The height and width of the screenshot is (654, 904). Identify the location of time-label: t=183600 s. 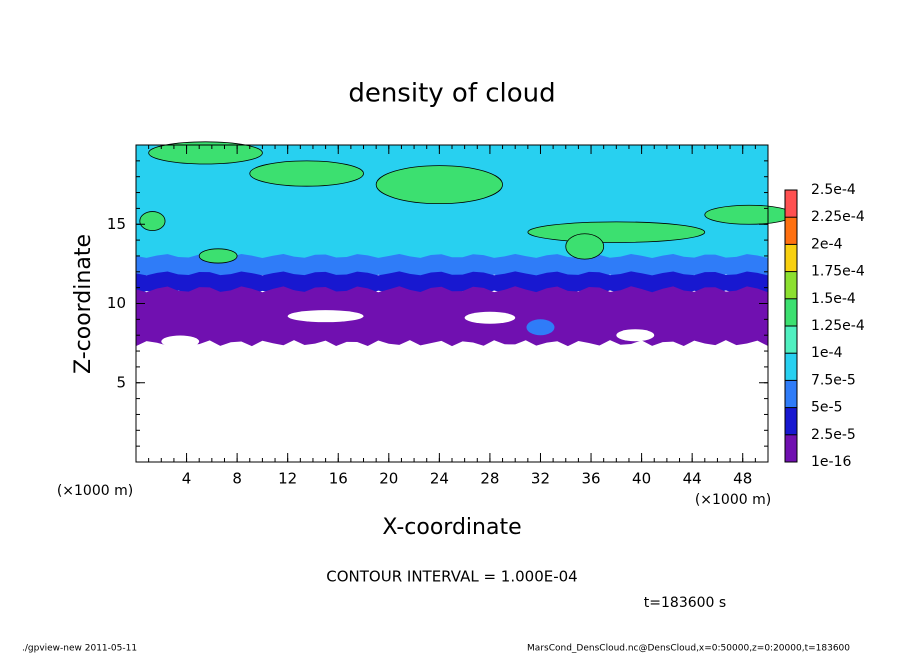
(685, 603).